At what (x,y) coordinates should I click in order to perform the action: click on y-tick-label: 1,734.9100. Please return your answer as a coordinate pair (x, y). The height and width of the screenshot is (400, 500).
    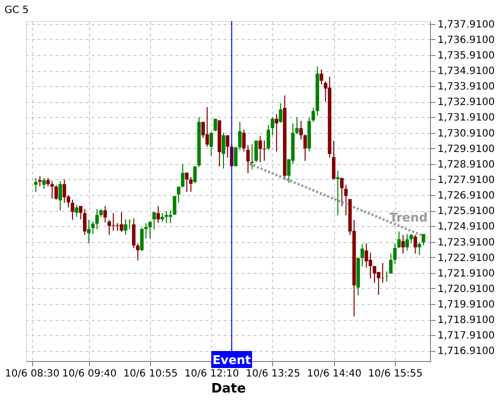
    Looking at the image, I should click on (466, 72).